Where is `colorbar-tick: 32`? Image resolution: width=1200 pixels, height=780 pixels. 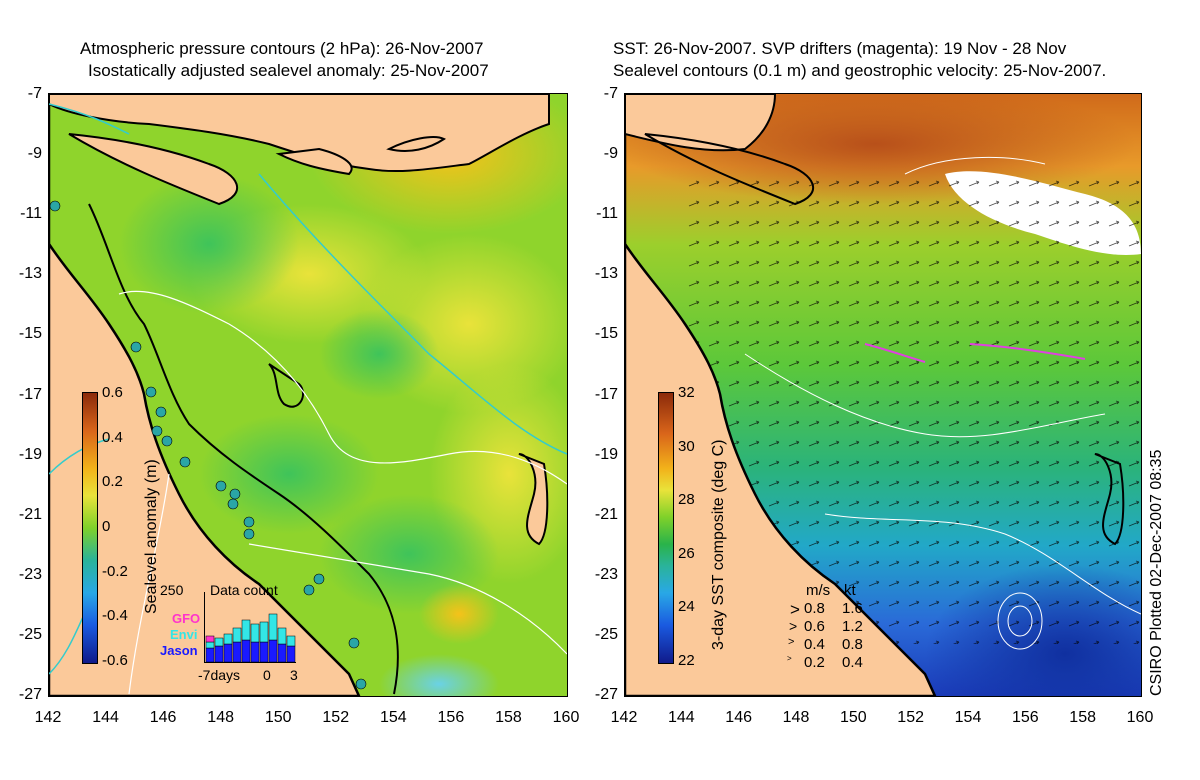
colorbar-tick: 32 is located at coordinates (686, 392).